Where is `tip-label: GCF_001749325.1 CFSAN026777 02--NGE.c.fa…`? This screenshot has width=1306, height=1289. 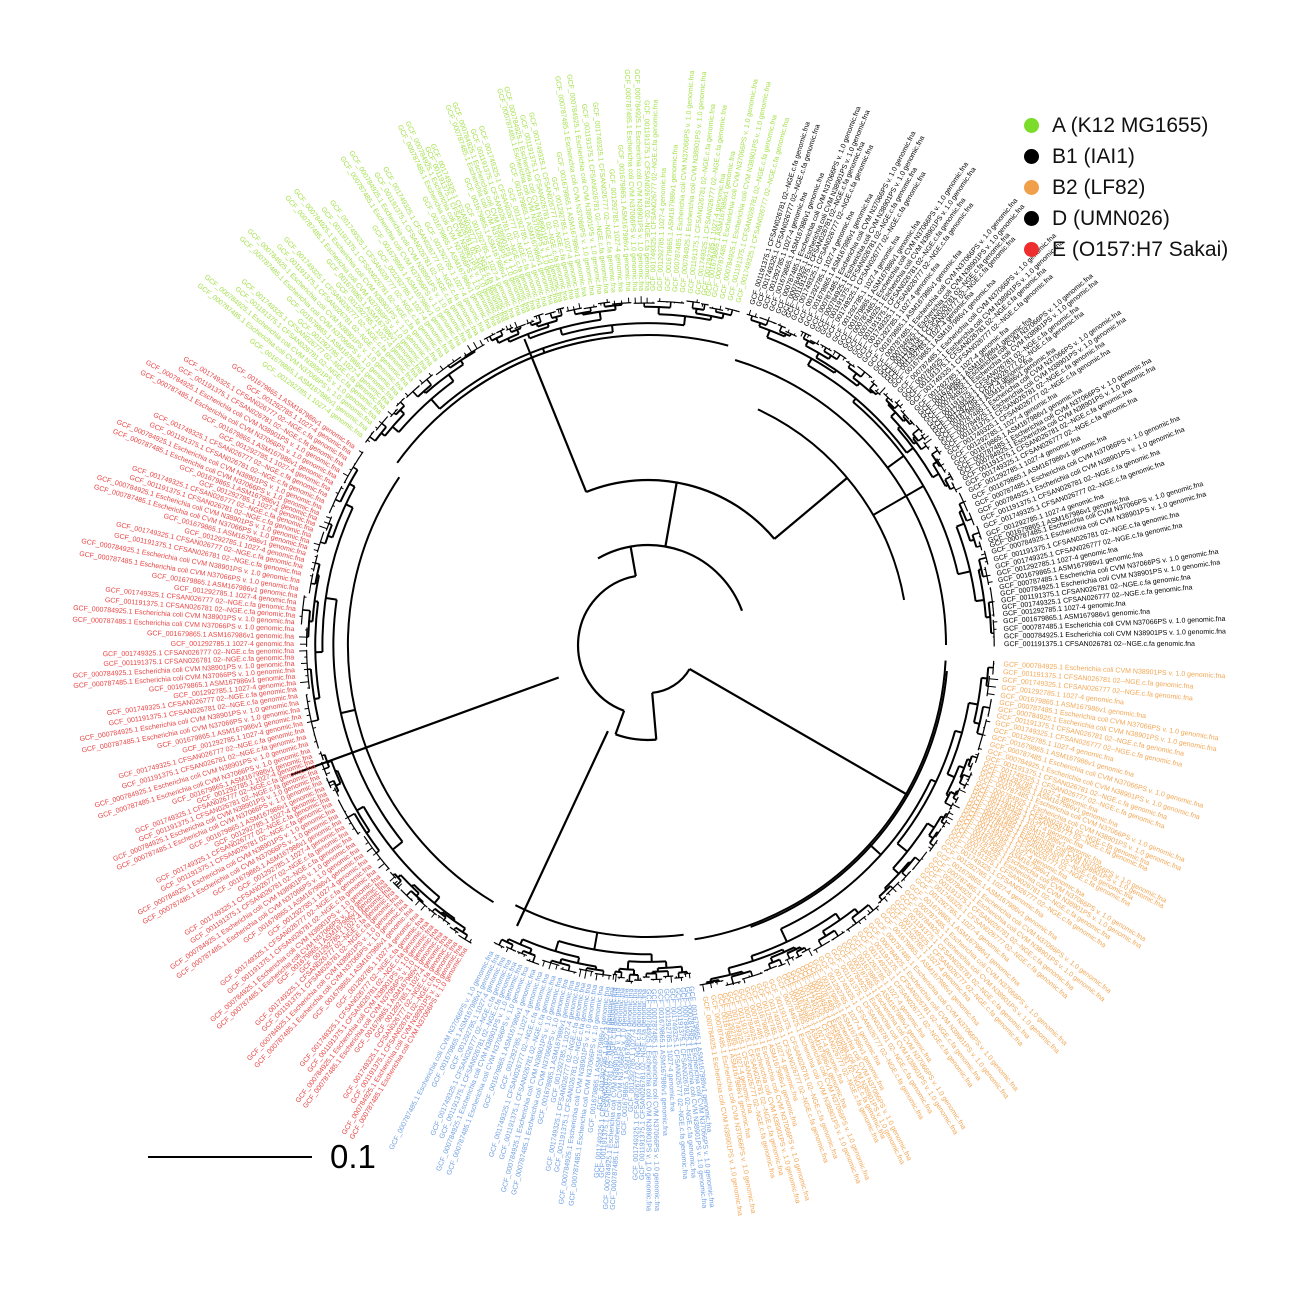 tip-label: GCF_001749325.1 CFSAN026777 02--NGE.c.fa… is located at coordinates (199, 653).